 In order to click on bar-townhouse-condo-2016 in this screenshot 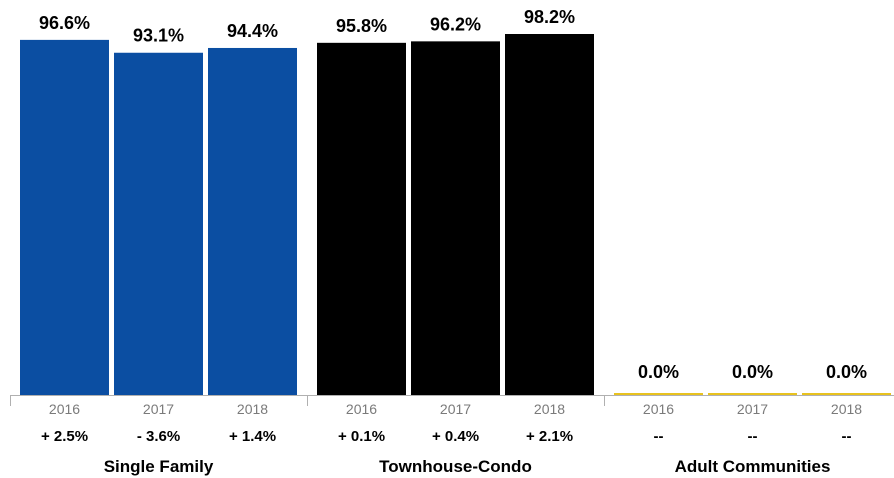, I will do `click(361, 218)`.